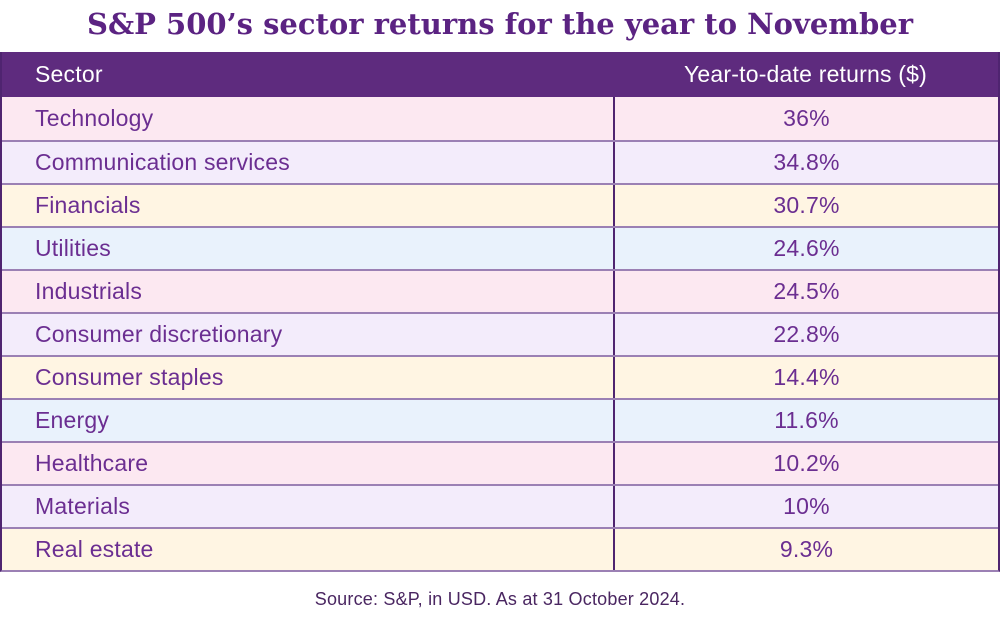  Describe the element at coordinates (83, 505) in the screenshot. I see `sector-cell: Materials` at that location.